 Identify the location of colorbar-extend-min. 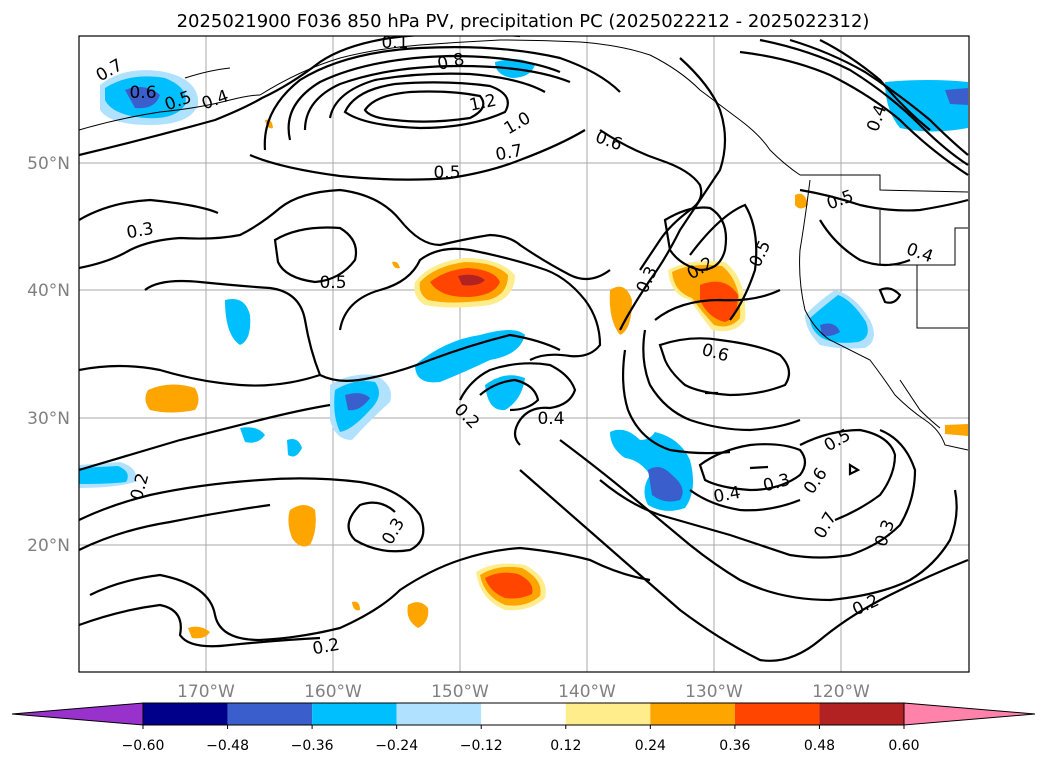
(77, 714).